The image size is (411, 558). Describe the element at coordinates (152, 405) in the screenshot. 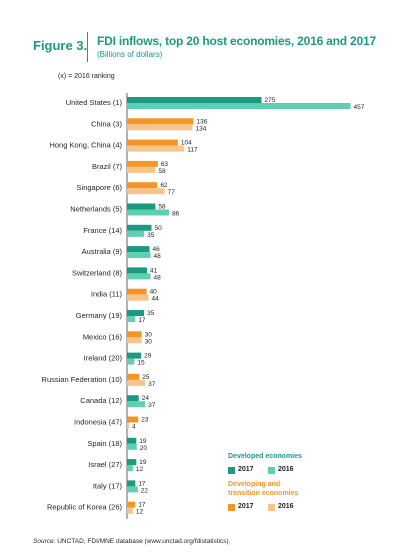

I see `data-label-2016: 37` at that location.